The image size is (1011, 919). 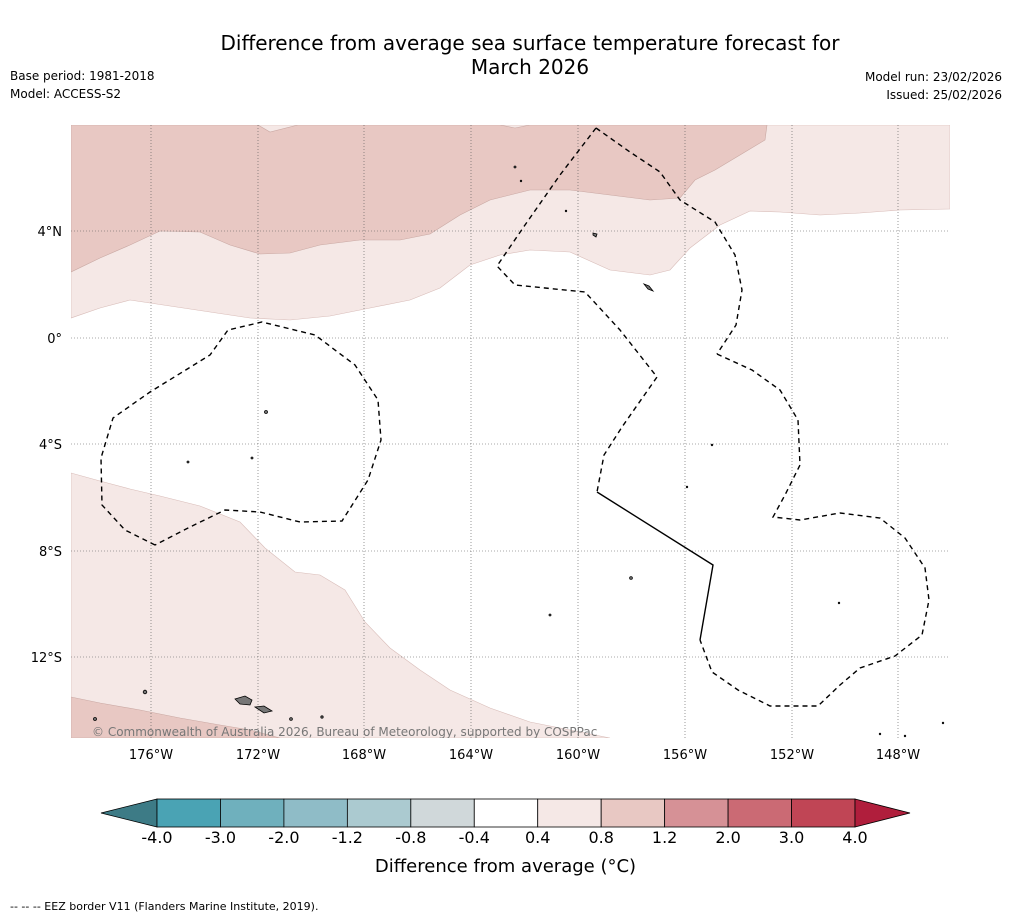 I want to click on island-swains, so click(x=595, y=235).